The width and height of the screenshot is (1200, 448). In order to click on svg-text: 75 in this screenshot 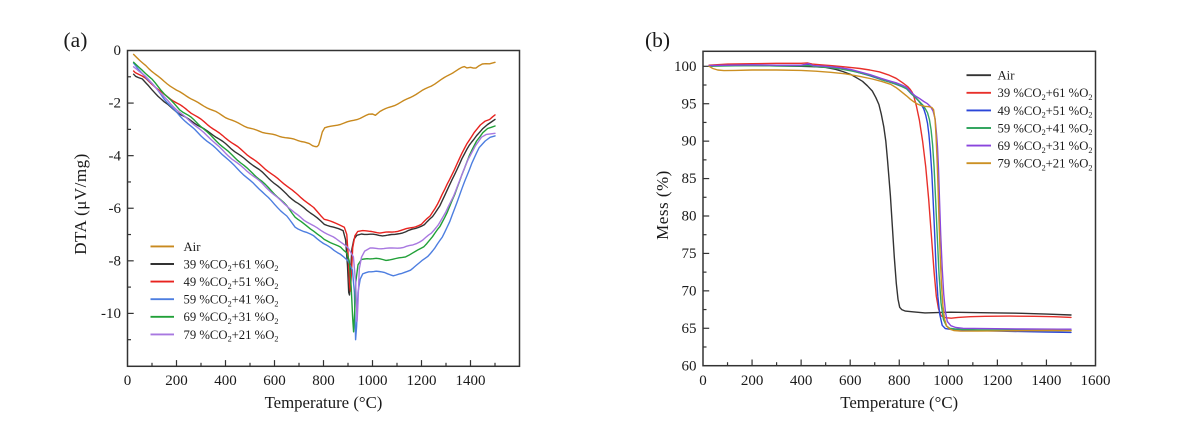, I will do `click(689, 254)`.